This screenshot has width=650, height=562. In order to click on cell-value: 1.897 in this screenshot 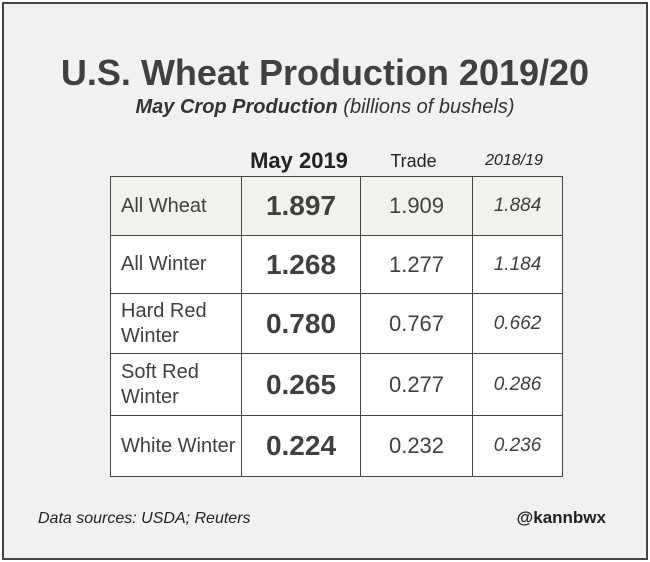, I will do `click(301, 206)`.